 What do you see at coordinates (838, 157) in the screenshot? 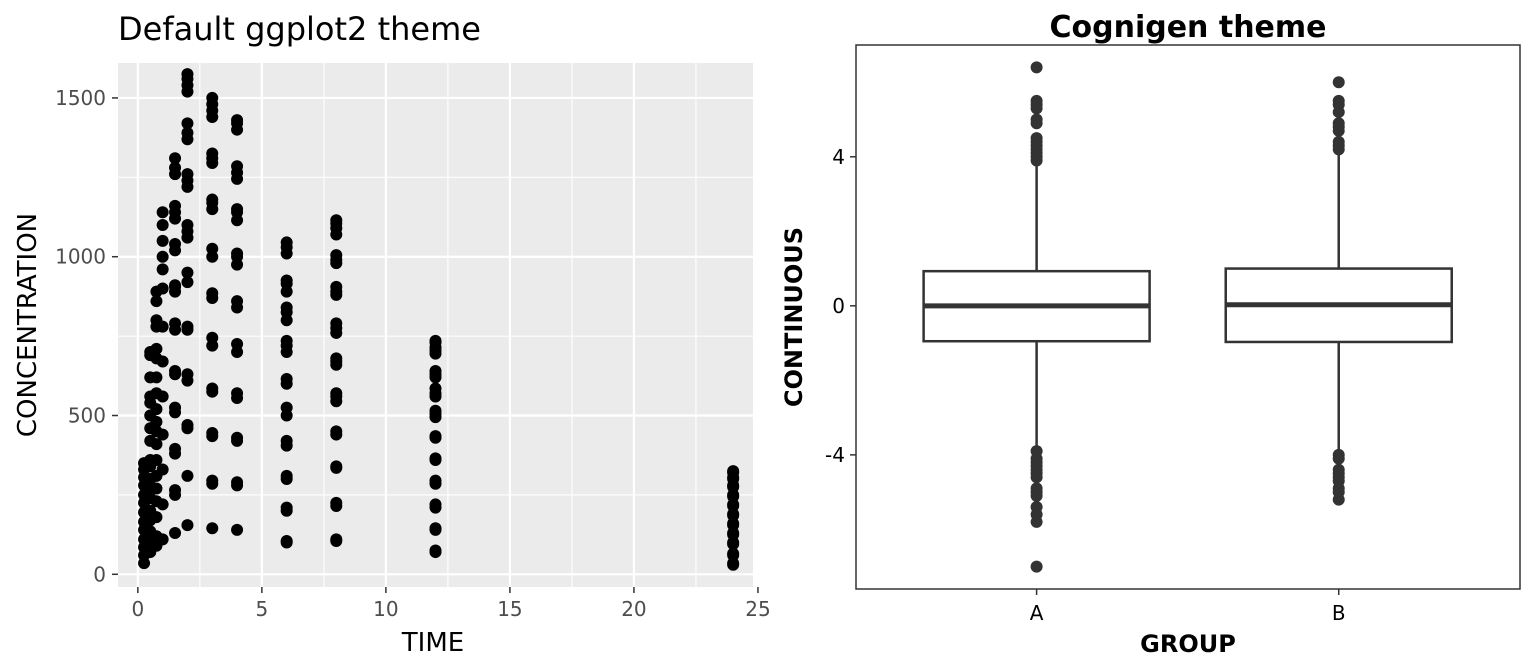
I see `right-y-tick-label: 4` at bounding box center [838, 157].